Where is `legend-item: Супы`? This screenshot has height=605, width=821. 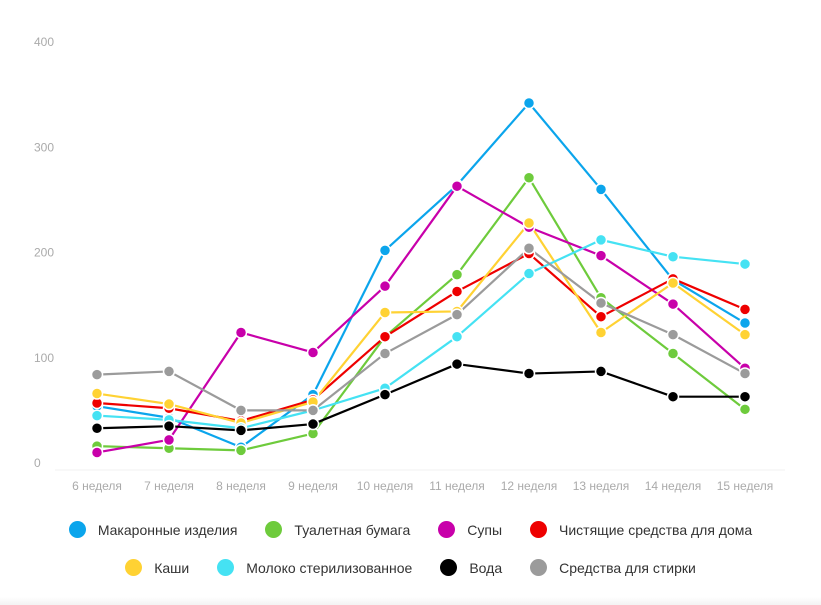
legend-item: Супы is located at coordinates (470, 529).